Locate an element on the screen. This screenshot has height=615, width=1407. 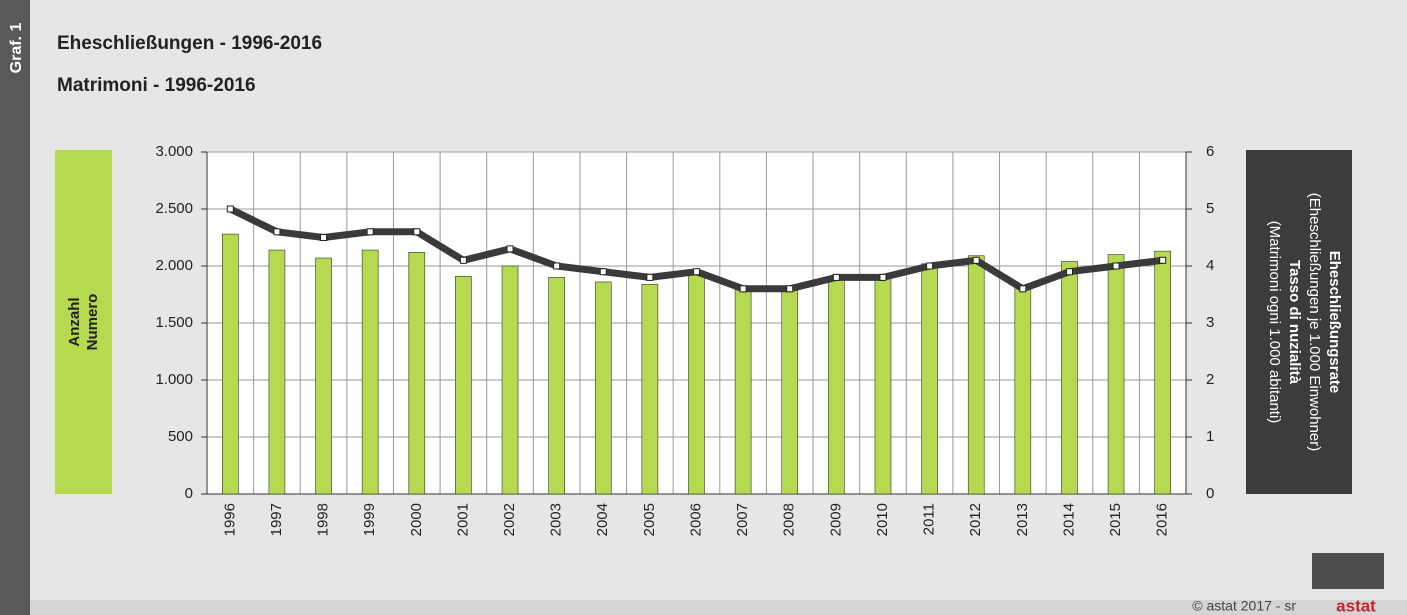
y2-tick-label: 0 is located at coordinates (1210, 493).